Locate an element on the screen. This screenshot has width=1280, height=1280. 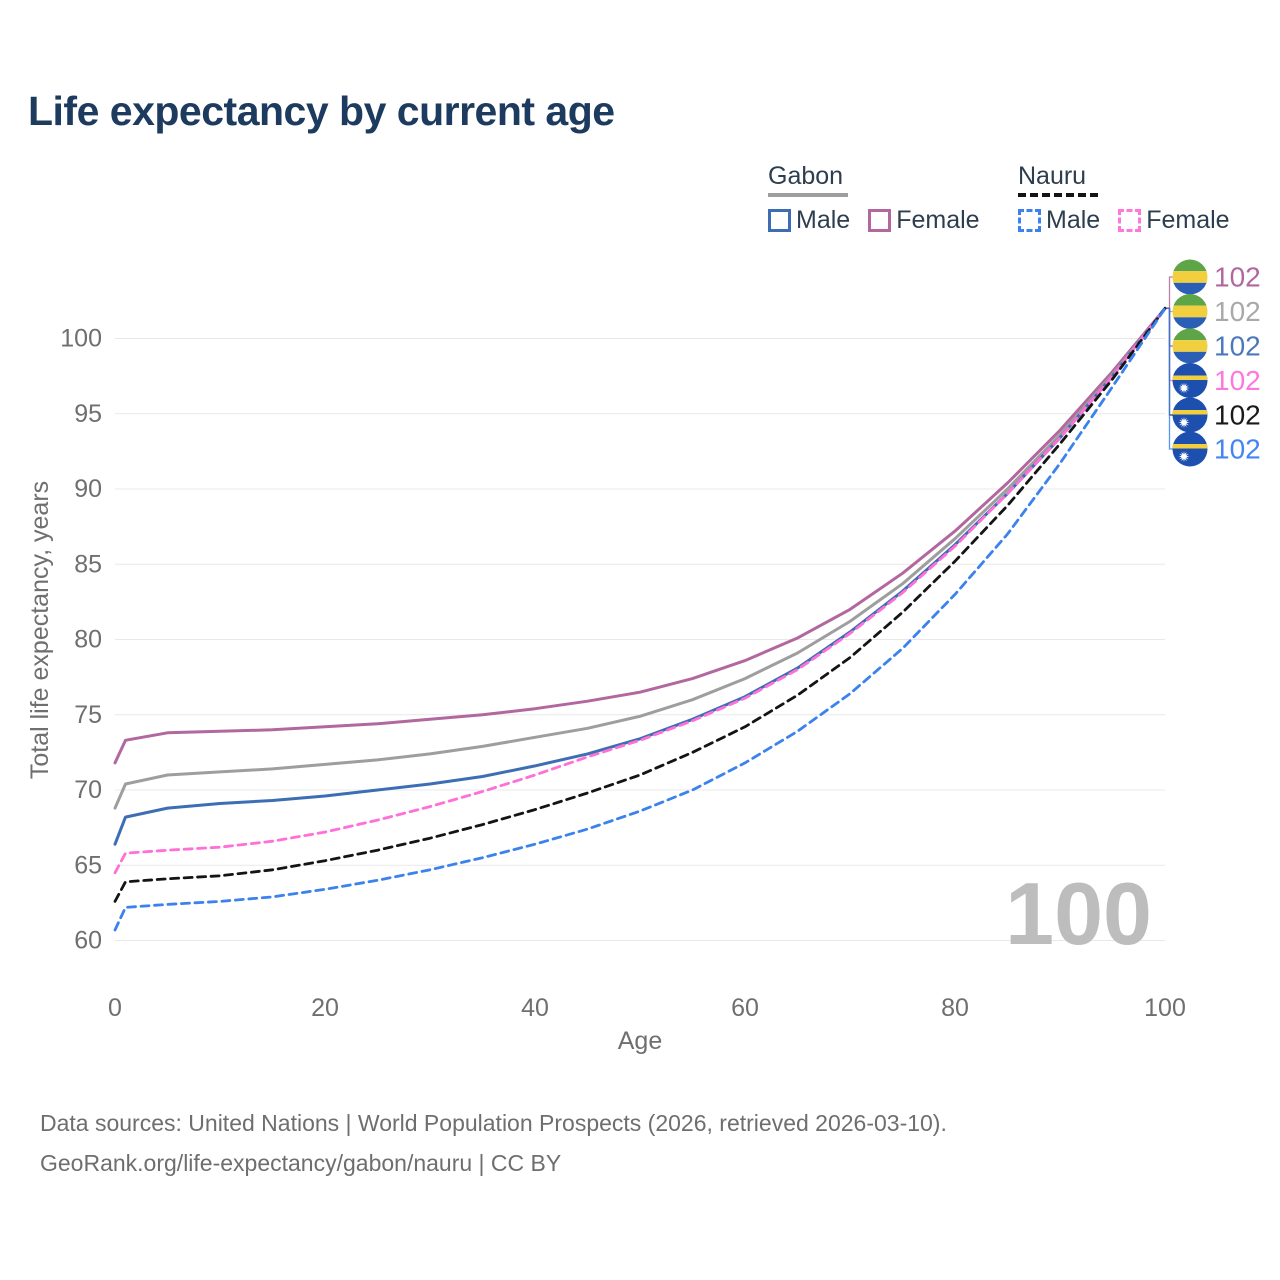
end-value-label-nauru-male: 102 is located at coordinates (1237, 449).